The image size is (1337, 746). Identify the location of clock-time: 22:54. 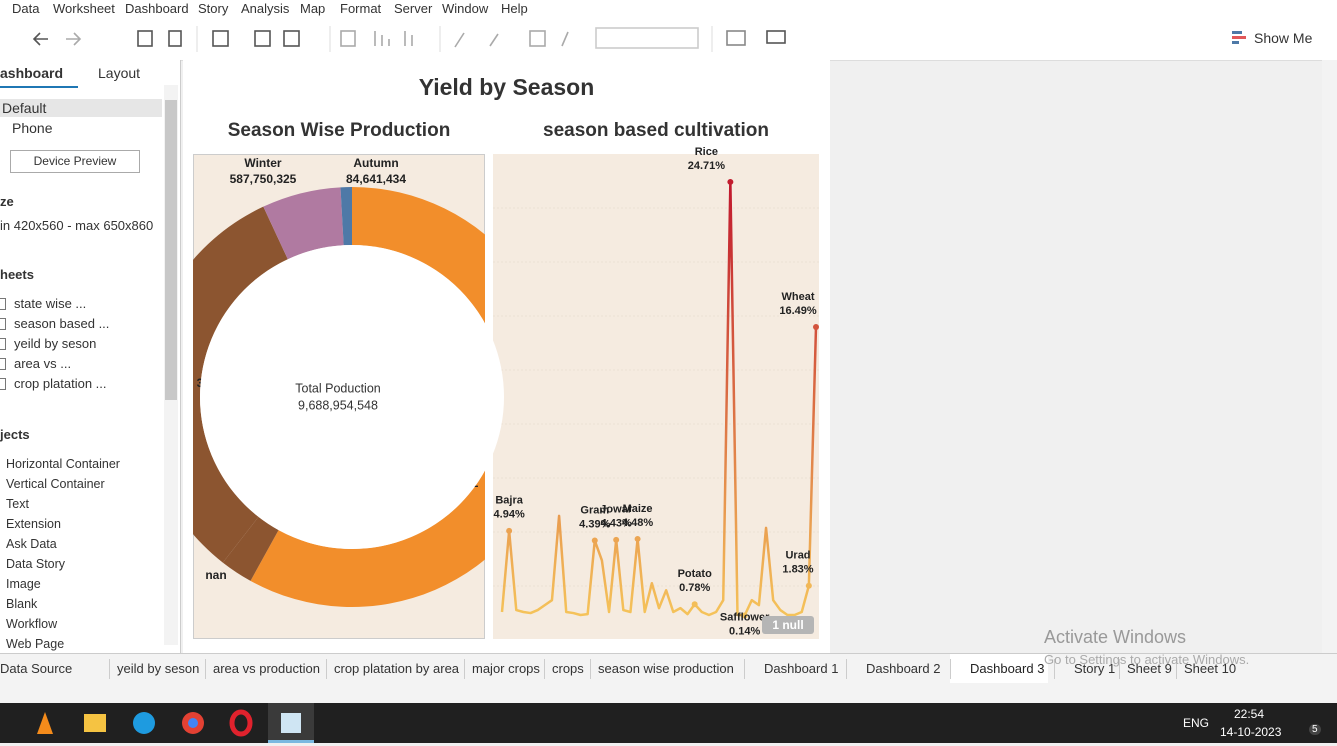
(1249, 714).